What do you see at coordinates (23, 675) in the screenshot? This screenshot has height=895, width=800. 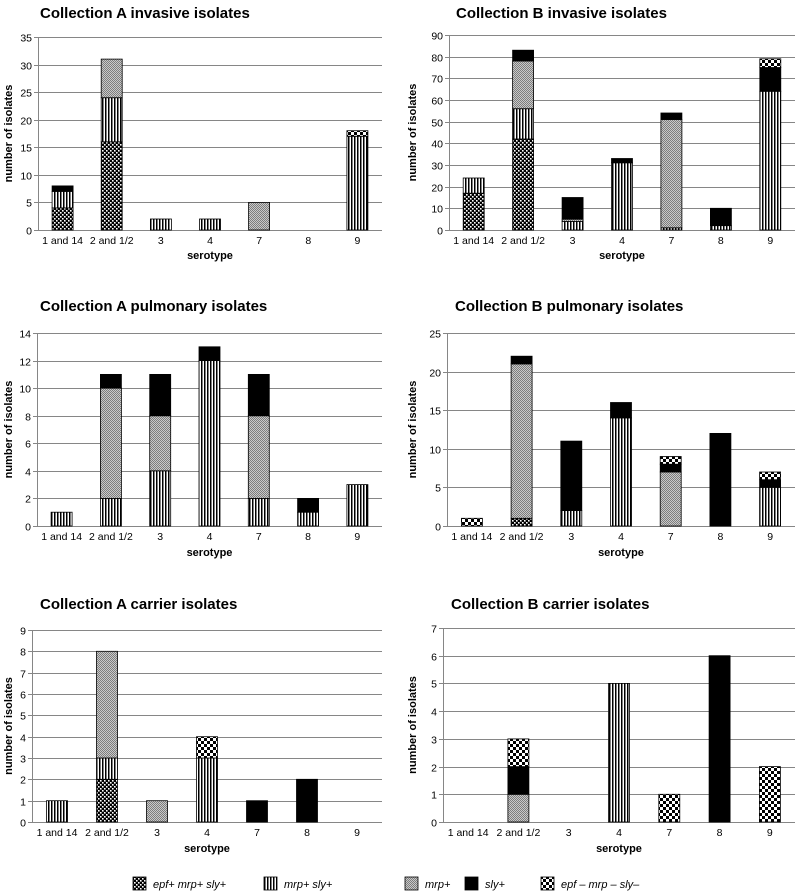 I see `y-tick-label: 7` at bounding box center [23, 675].